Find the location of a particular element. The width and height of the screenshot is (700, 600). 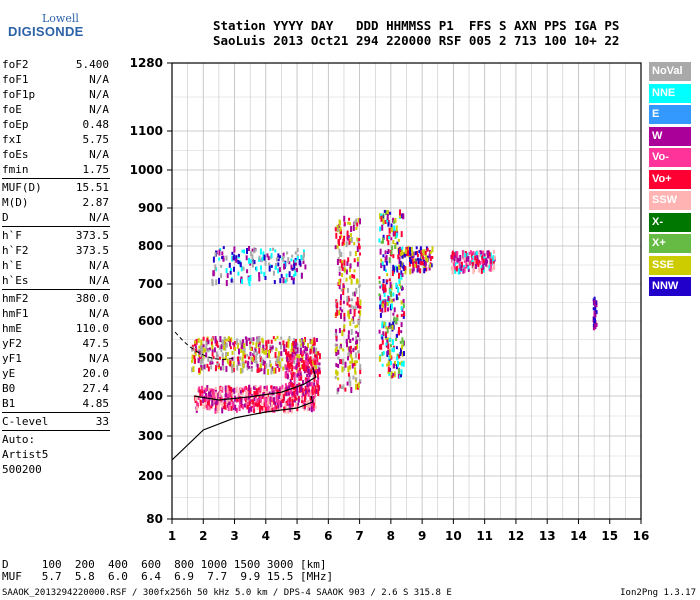

param-name: C-level is located at coordinates (25, 421).